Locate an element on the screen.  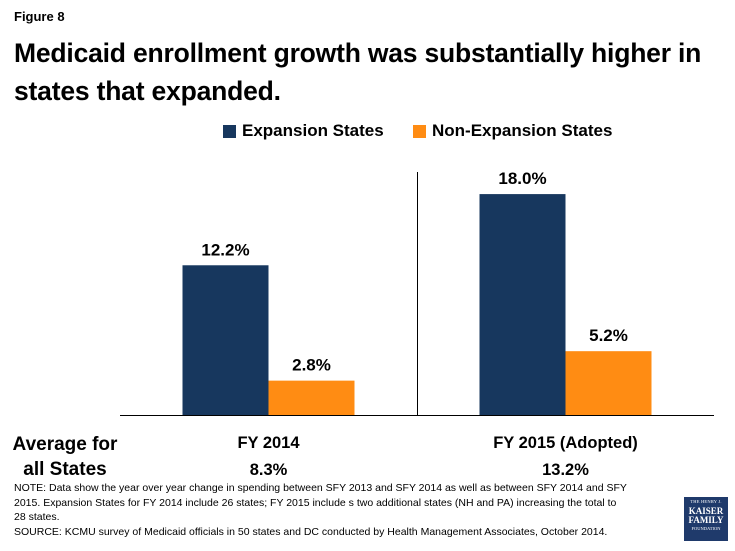
kff-logo: THE HENRY J. KAISER FAMILY FOUNDATION is located at coordinates (706, 519).